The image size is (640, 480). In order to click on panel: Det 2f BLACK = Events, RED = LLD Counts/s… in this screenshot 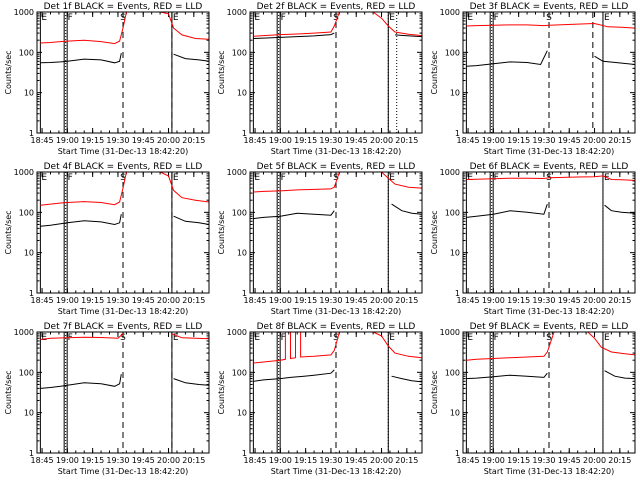, I will do `click(320, 79)`.